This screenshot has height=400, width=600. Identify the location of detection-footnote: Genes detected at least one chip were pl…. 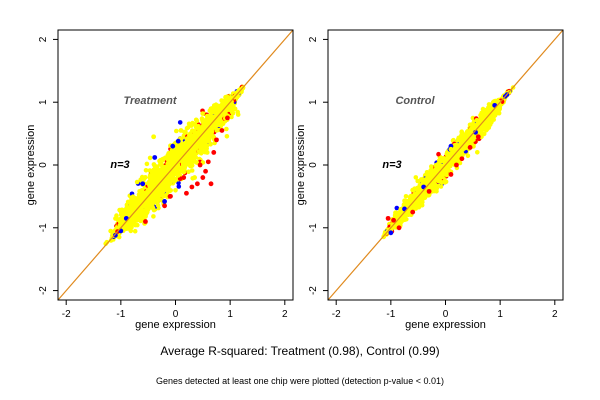
(300, 381).